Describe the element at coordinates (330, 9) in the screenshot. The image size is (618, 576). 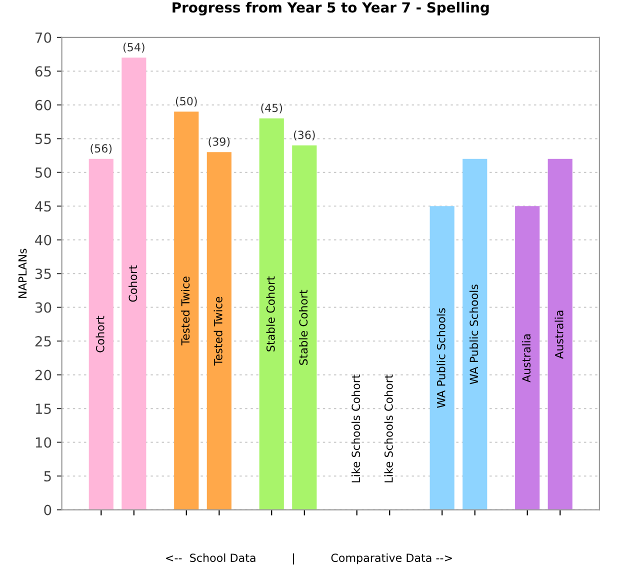
I see `chart-title: Progress from Year 5 to Year 7 - Spelling` at that location.